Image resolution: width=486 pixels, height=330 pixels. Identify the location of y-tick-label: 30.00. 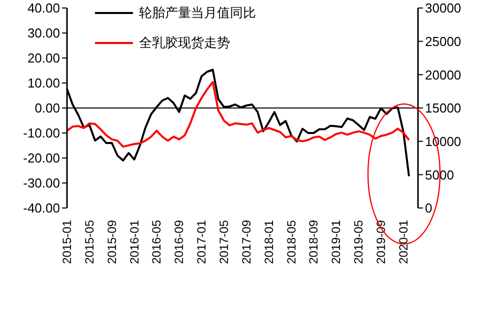
(43, 33).